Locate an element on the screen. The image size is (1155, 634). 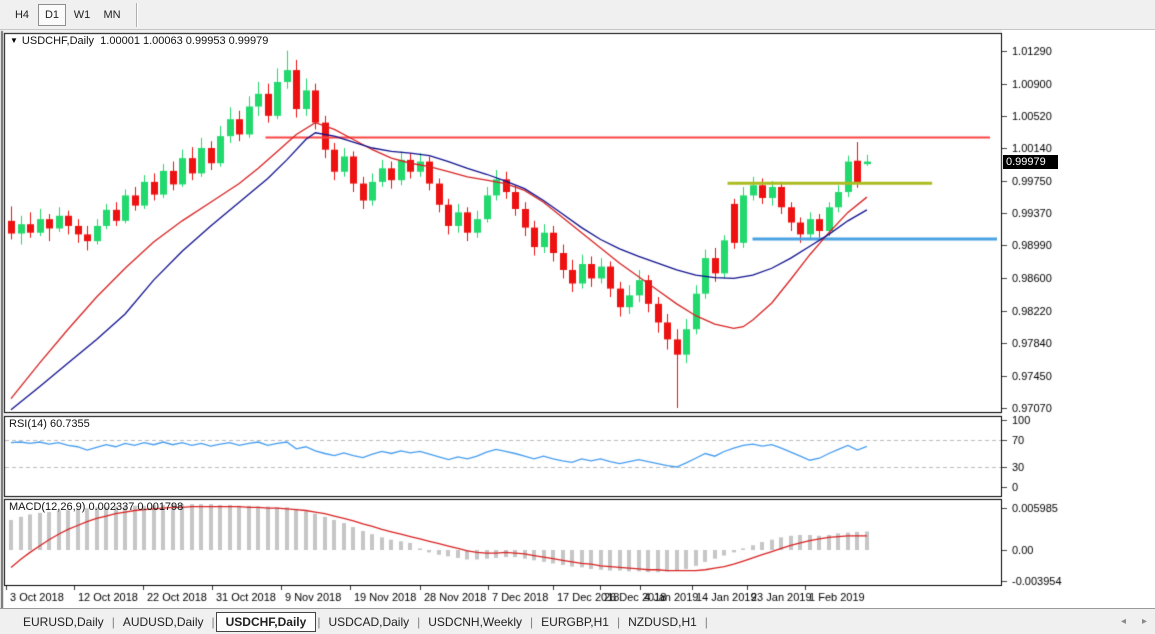
tab-usdcnh-weekly: USDCNH,Weekly is located at coordinates (475, 621).